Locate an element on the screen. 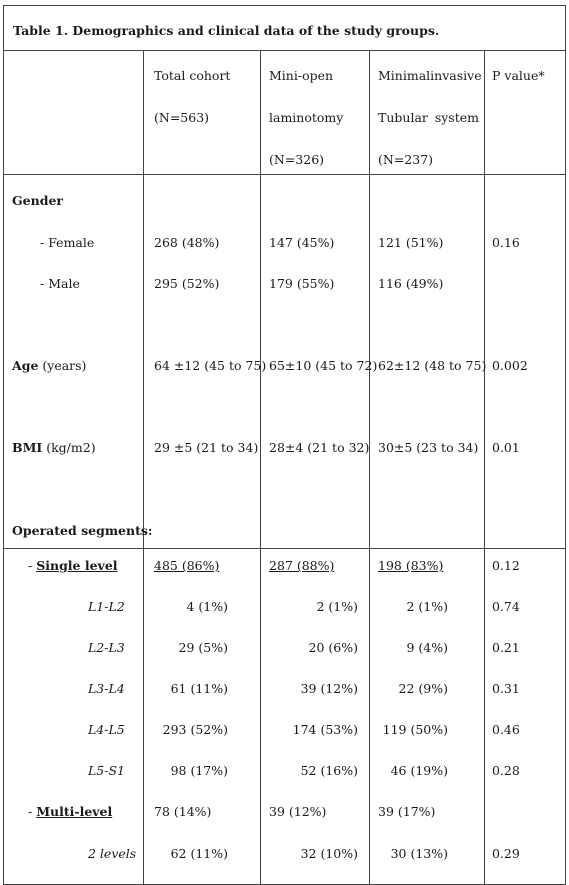 This screenshot has width=569, height=885. header-mini-label-2: laminotomy is located at coordinates (306, 117).